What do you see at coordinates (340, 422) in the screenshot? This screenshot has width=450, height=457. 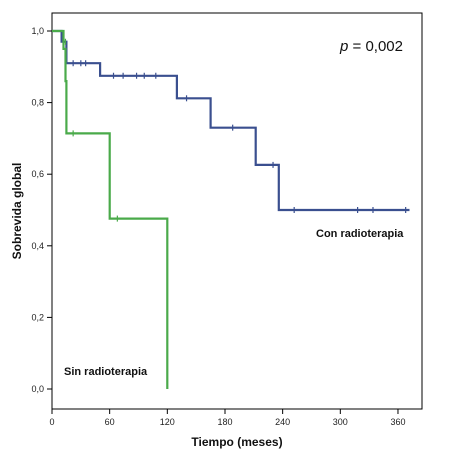 I see `x-tick-label: 300` at bounding box center [340, 422].